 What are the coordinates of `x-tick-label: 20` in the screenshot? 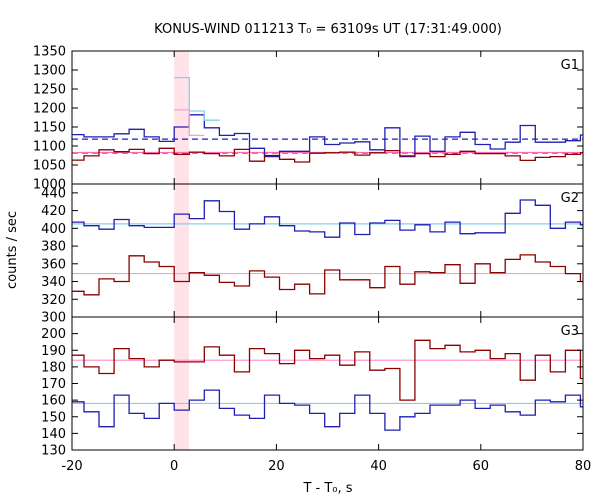 It's located at (276, 466).